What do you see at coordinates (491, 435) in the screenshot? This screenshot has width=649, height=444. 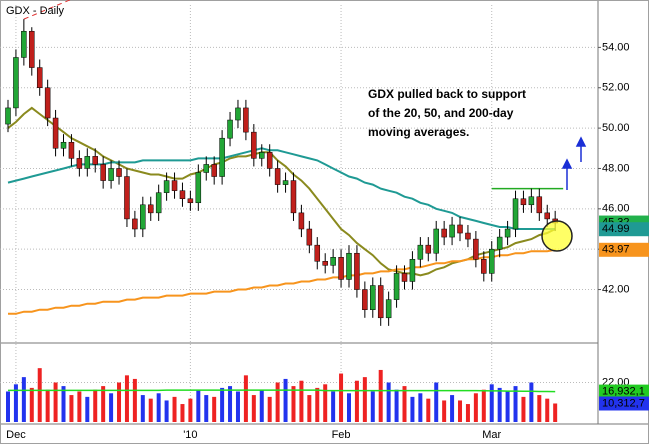 I see `x-tick-label: Mar` at bounding box center [491, 435].